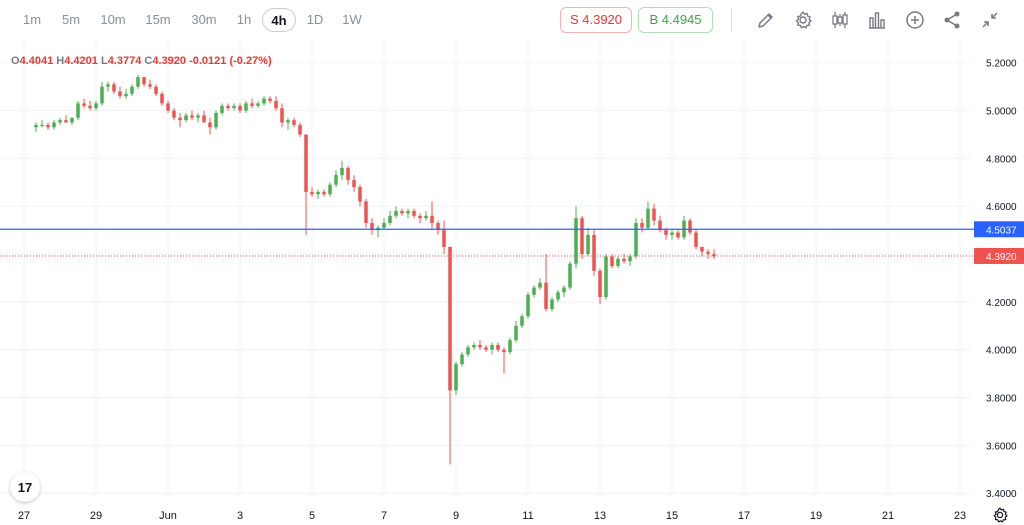 Image resolution: width=1024 pixels, height=525 pixels. What do you see at coordinates (1001, 159) in the screenshot?
I see `y-tick-label: 4.8000` at bounding box center [1001, 159].